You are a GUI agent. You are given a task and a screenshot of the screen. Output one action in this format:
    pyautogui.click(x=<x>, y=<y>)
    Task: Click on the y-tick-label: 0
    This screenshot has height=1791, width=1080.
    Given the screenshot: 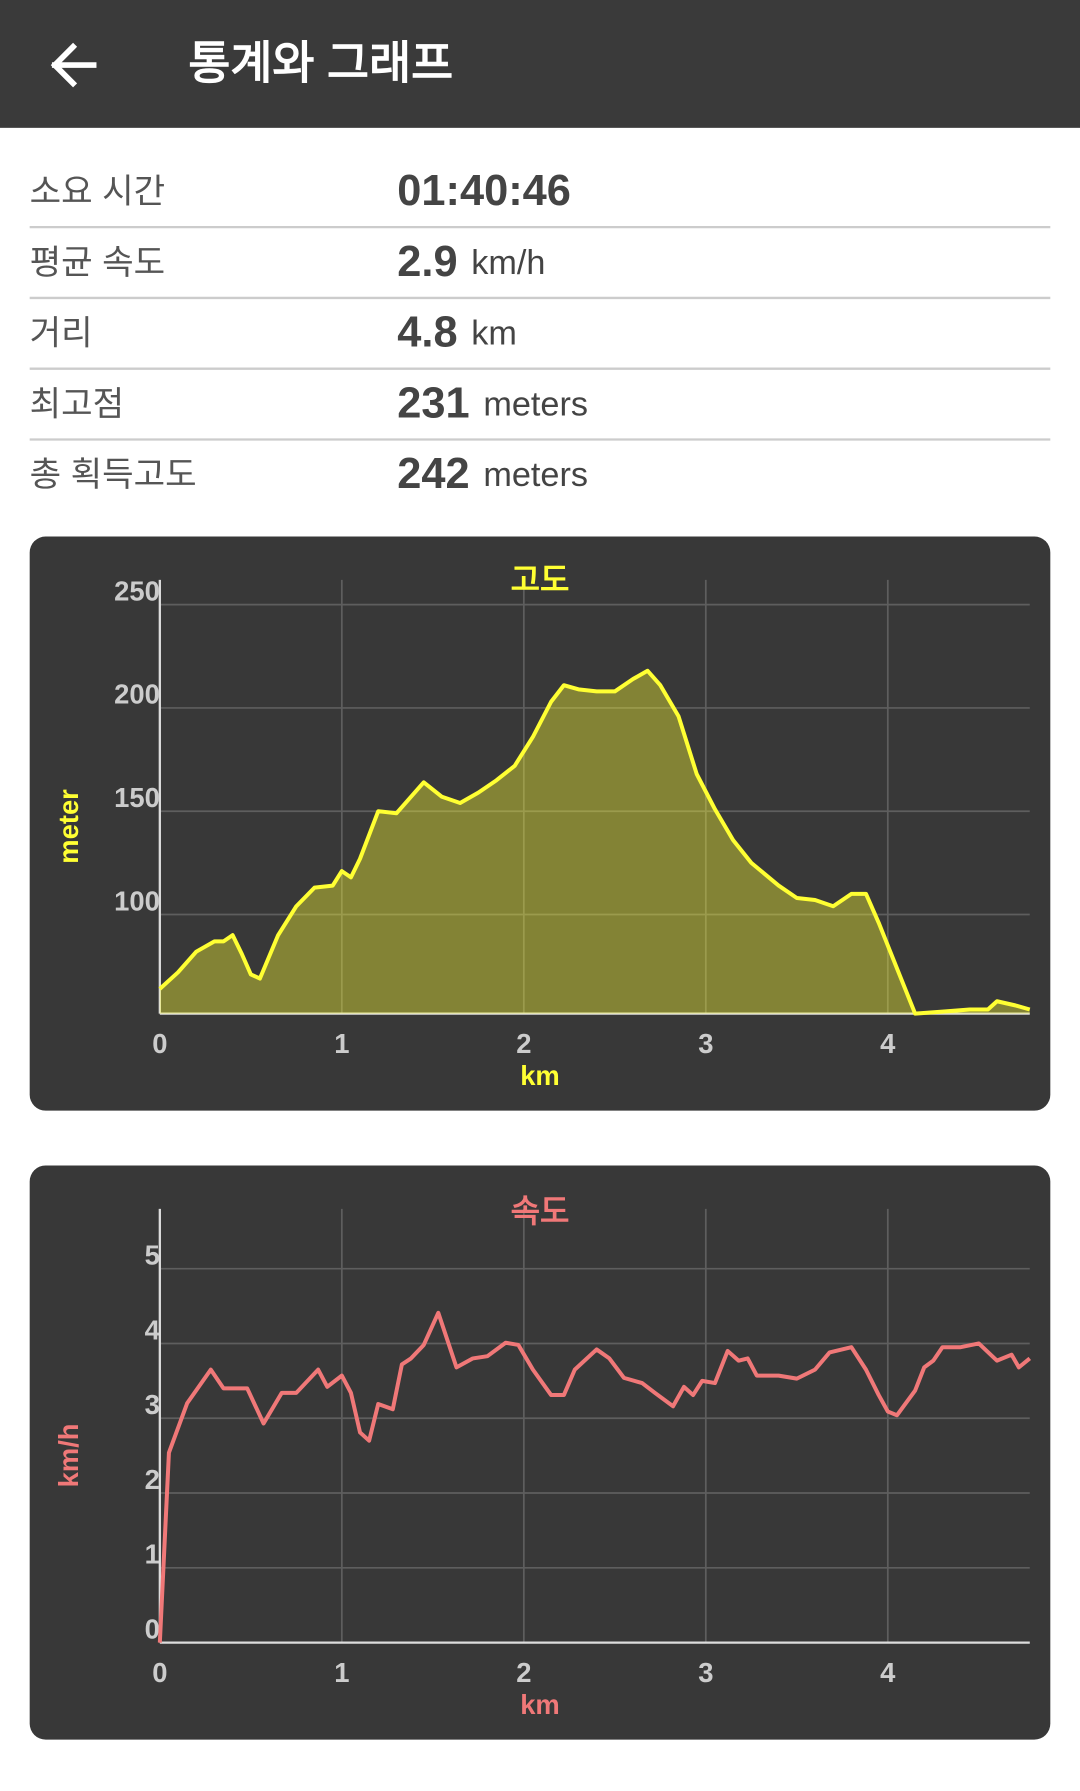 What is the action you would take?
    pyautogui.click(x=152, y=1628)
    